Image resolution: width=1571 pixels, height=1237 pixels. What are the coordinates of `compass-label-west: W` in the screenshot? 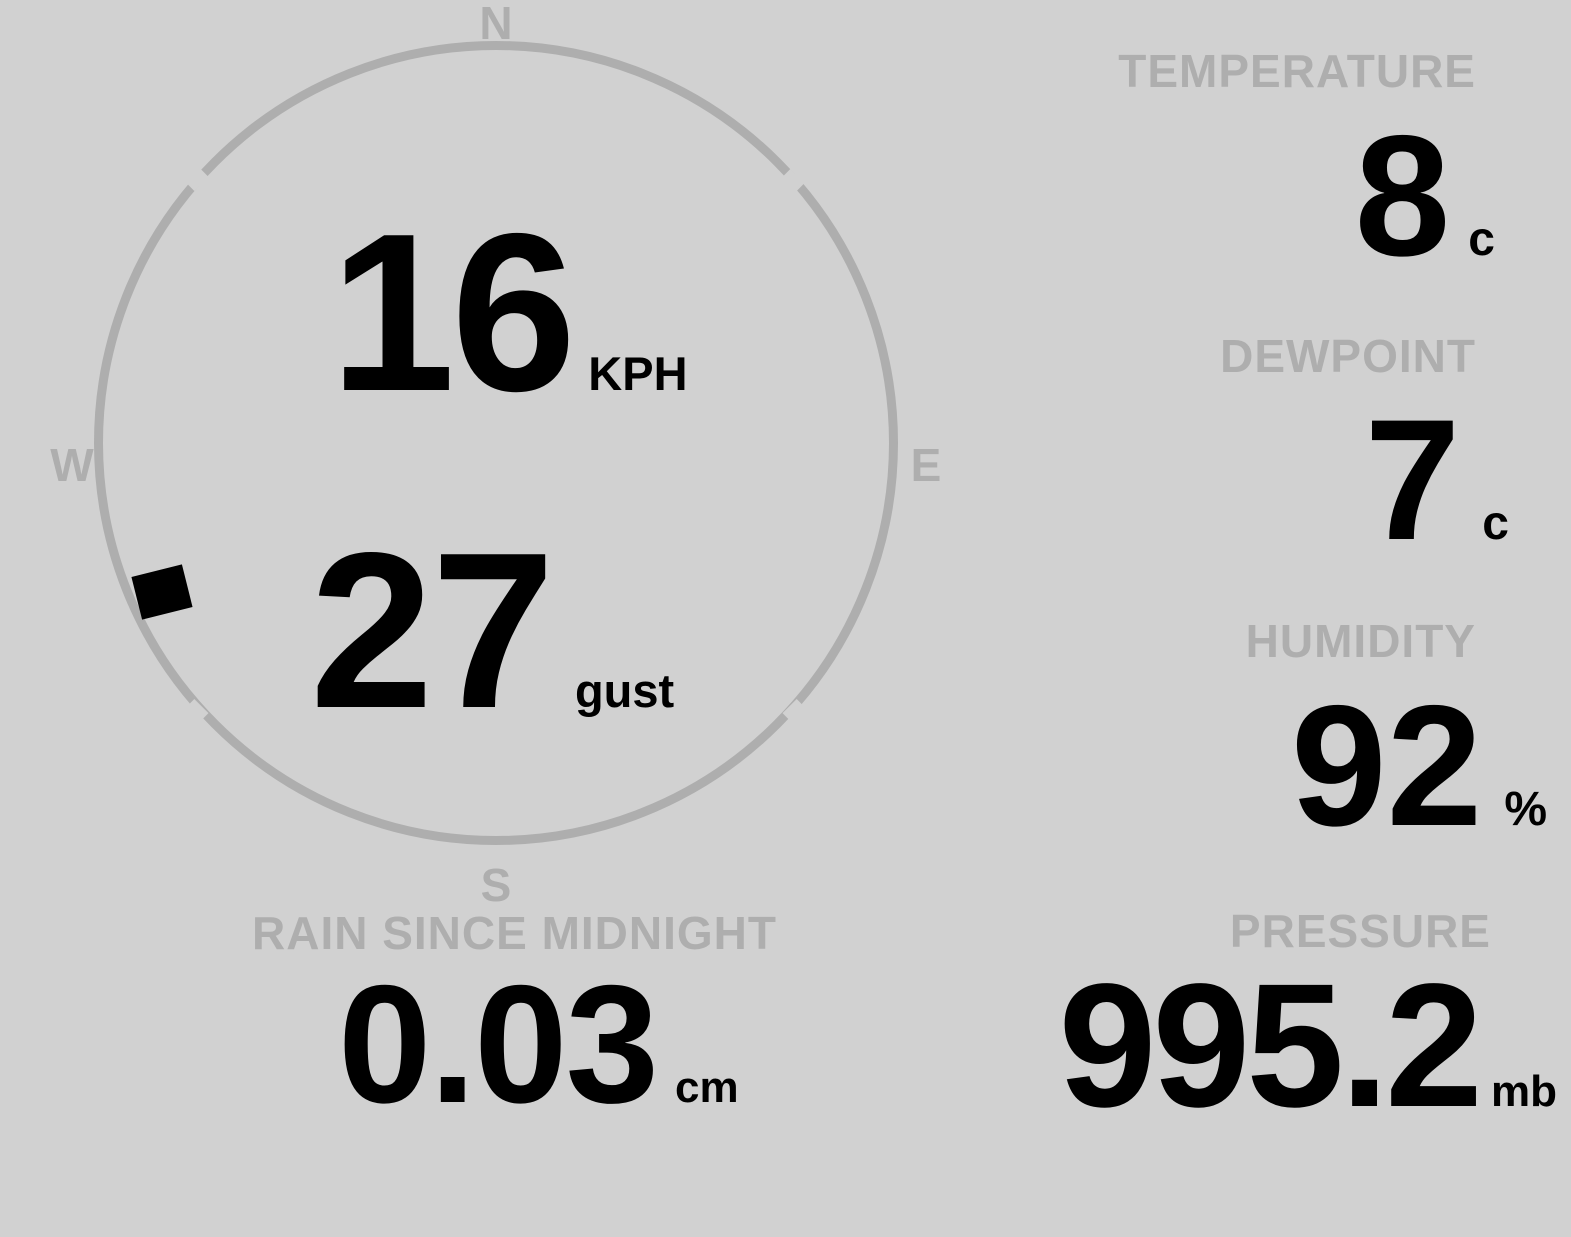 It's located at (72, 465).